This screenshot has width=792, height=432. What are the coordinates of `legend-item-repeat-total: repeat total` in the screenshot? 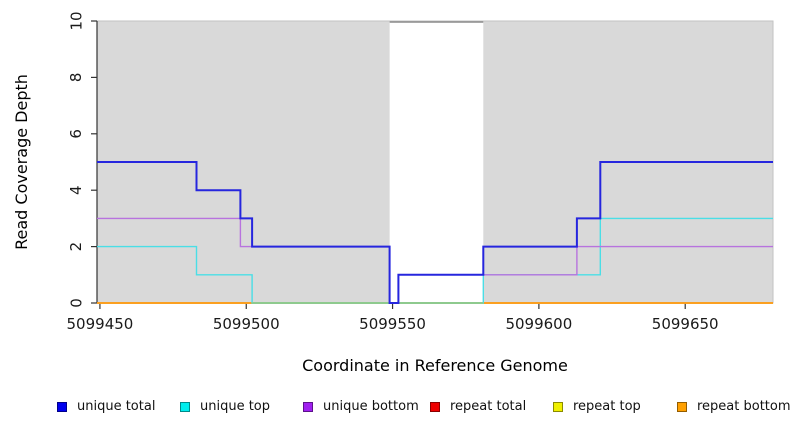 It's located at (478, 407).